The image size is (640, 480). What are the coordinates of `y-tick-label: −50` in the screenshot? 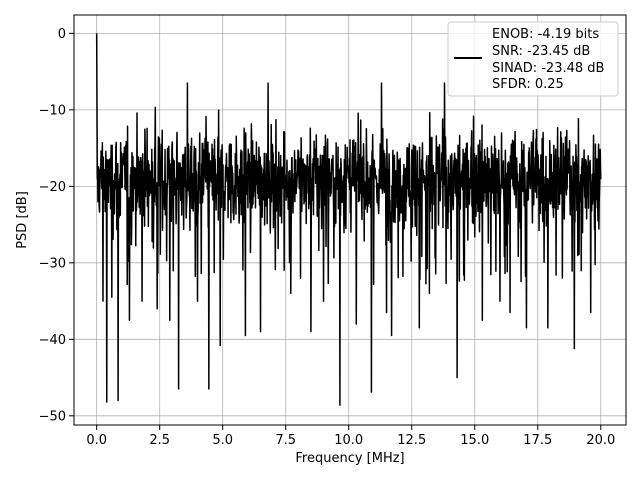 It's located at (52, 416).